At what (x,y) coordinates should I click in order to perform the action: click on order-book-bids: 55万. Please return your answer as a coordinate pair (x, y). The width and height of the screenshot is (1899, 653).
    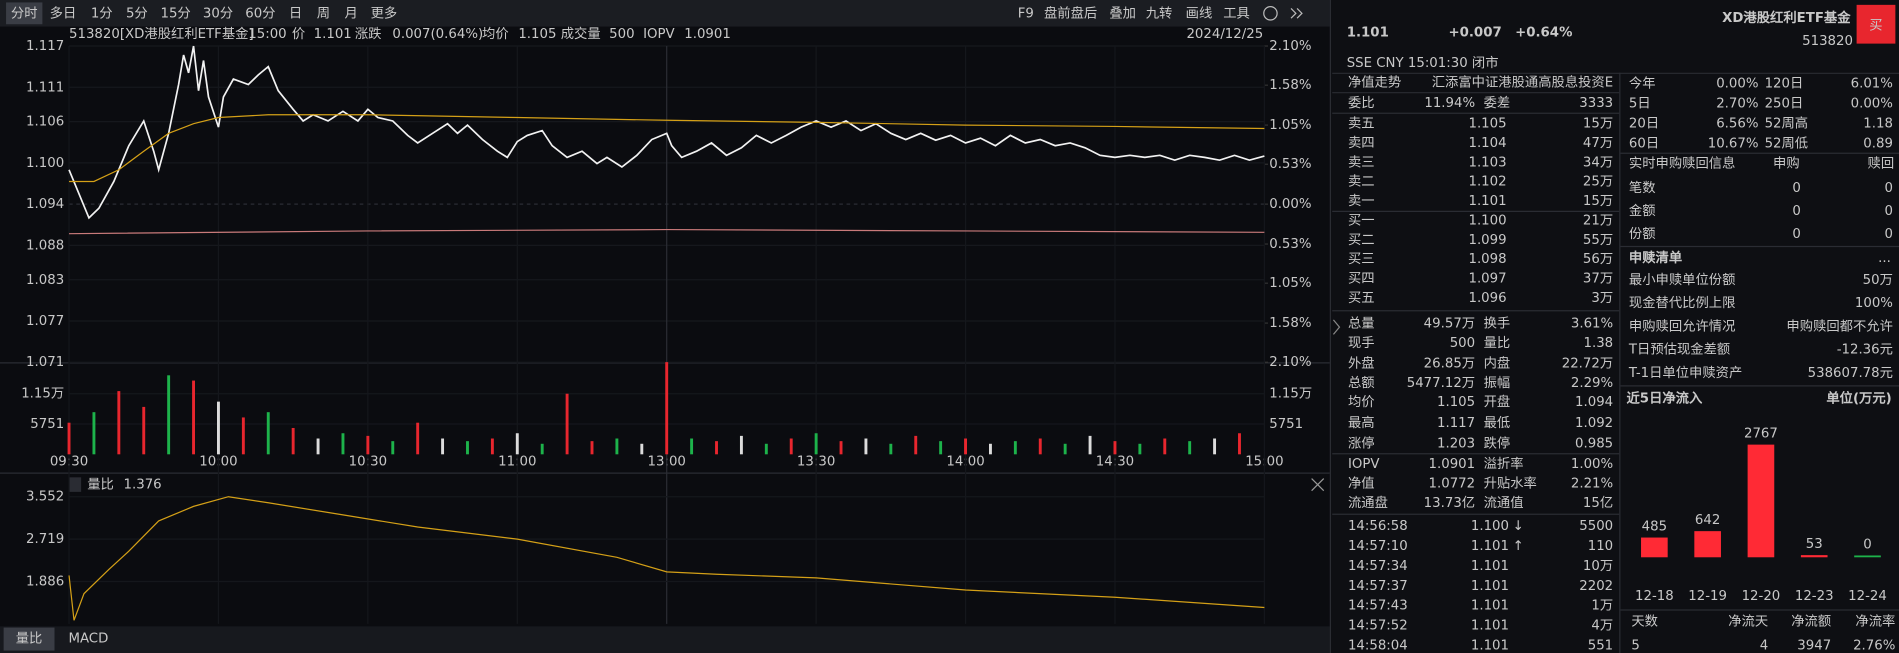
    Looking at the image, I should click on (1598, 240).